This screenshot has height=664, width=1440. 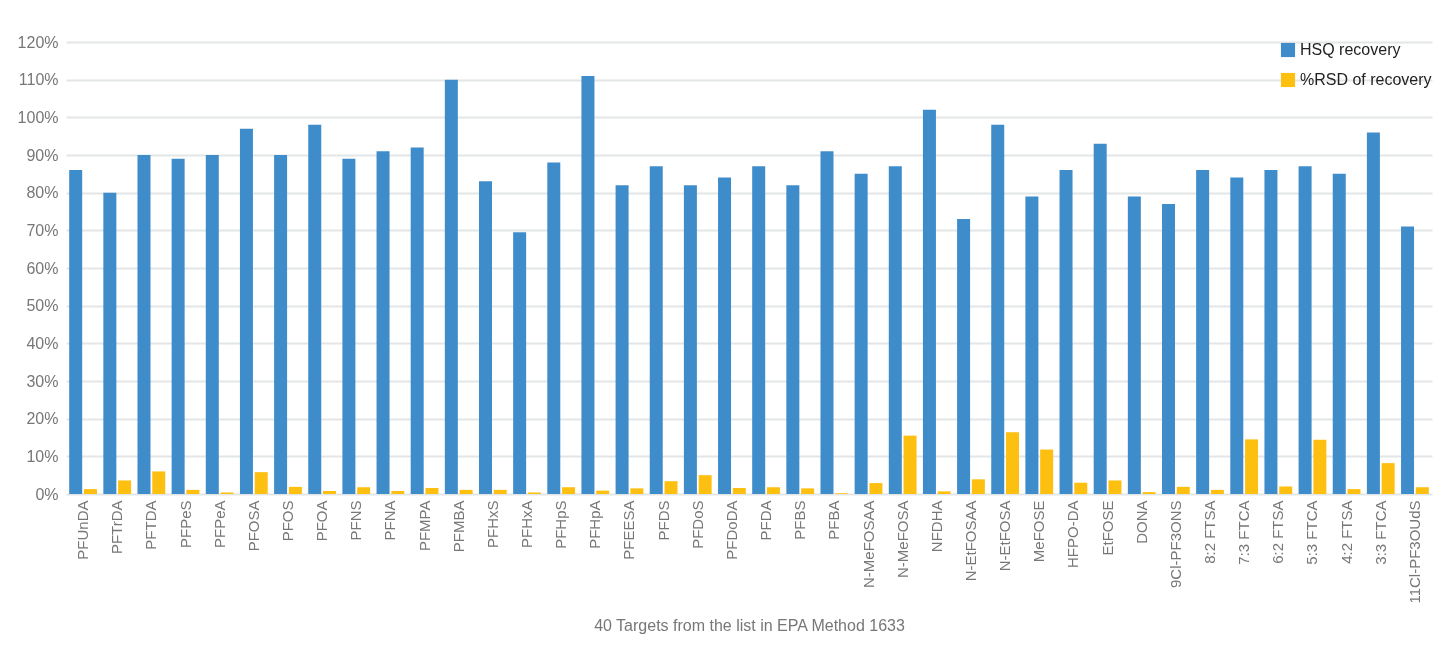 I want to click on x-tick-label: PFPeA, so click(x=219, y=524).